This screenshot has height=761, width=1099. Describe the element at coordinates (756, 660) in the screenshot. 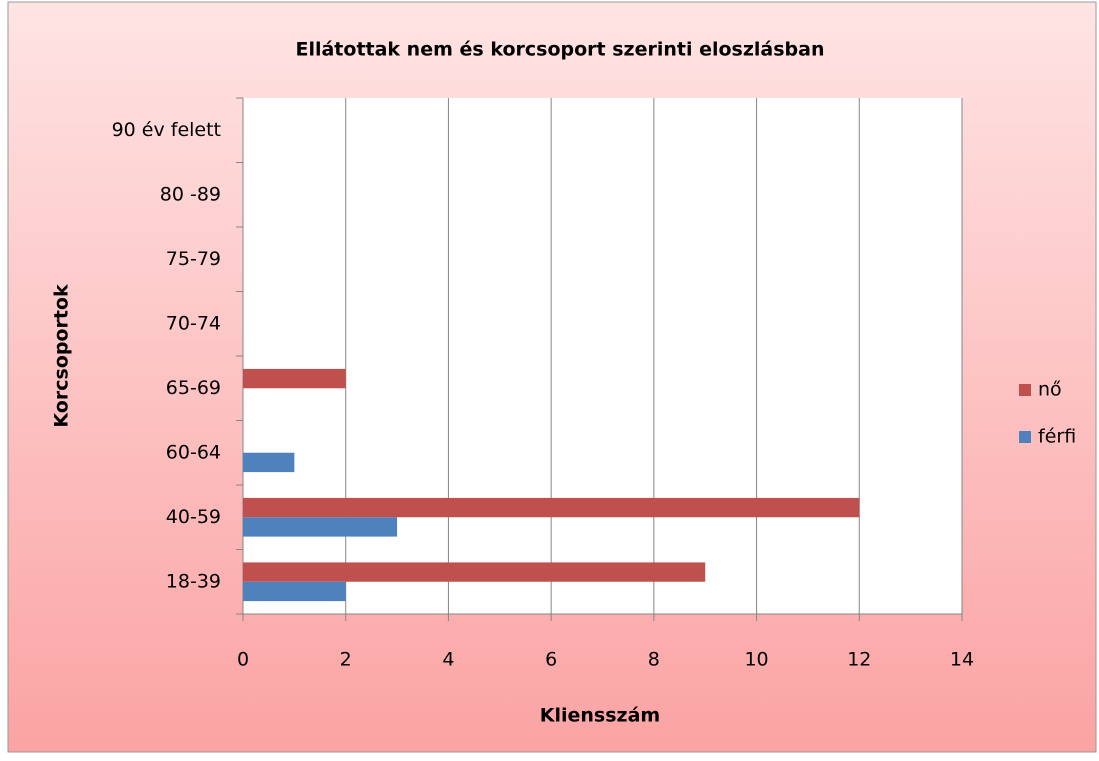

I see `x-tick-label: 10` at that location.